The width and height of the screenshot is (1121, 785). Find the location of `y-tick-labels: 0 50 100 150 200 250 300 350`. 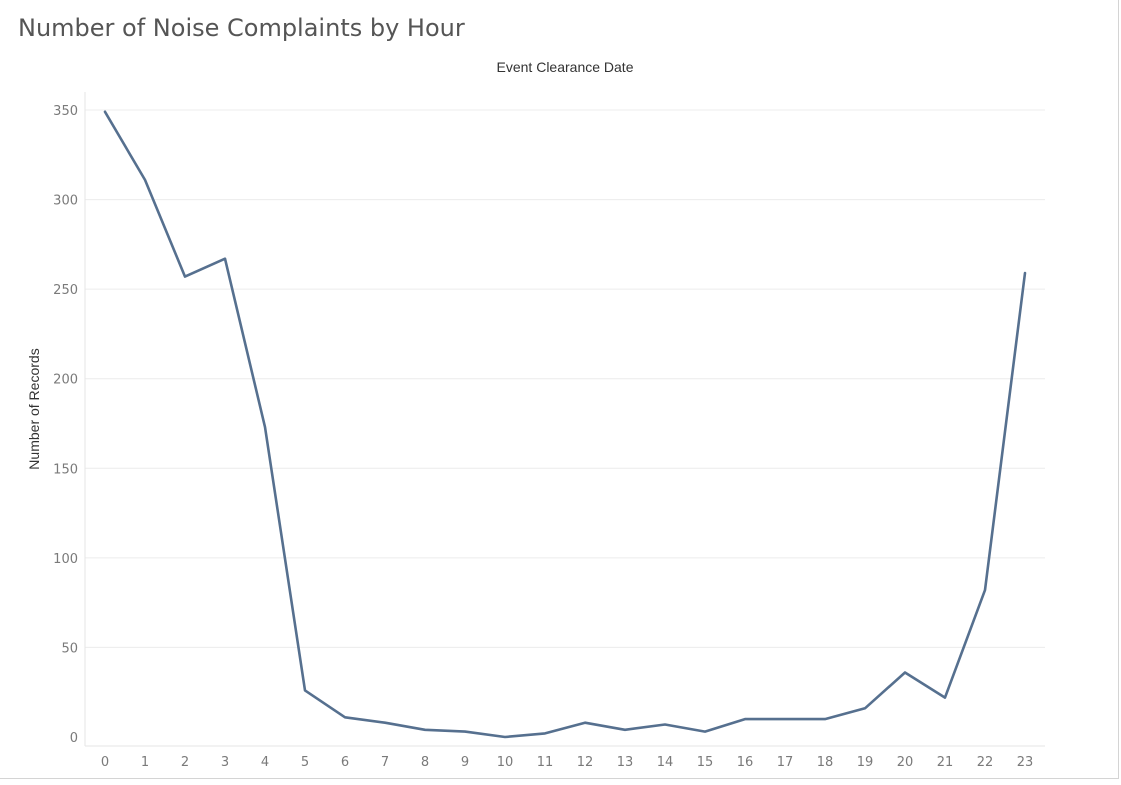

y-tick-labels: 0 50 100 150 200 250 300 350 is located at coordinates (65, 425).